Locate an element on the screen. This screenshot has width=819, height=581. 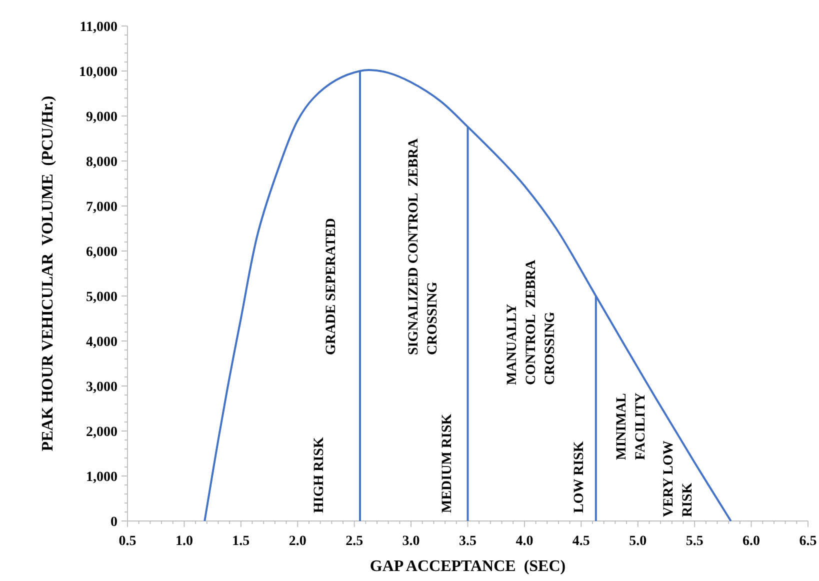
x-tick-label: 1.0 is located at coordinates (184, 541).